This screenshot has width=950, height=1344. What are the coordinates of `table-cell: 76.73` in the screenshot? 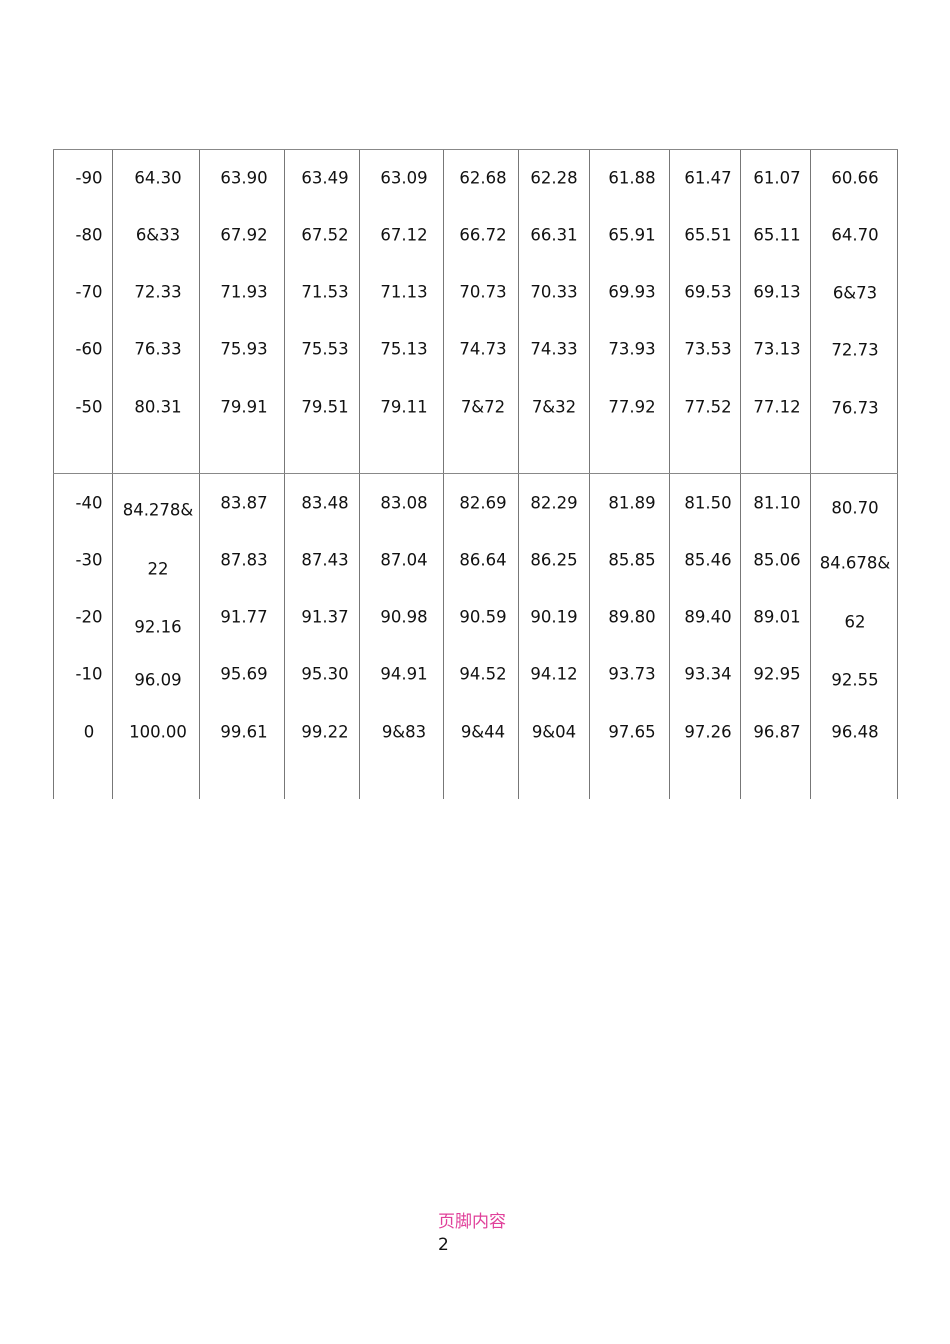 It's located at (855, 408).